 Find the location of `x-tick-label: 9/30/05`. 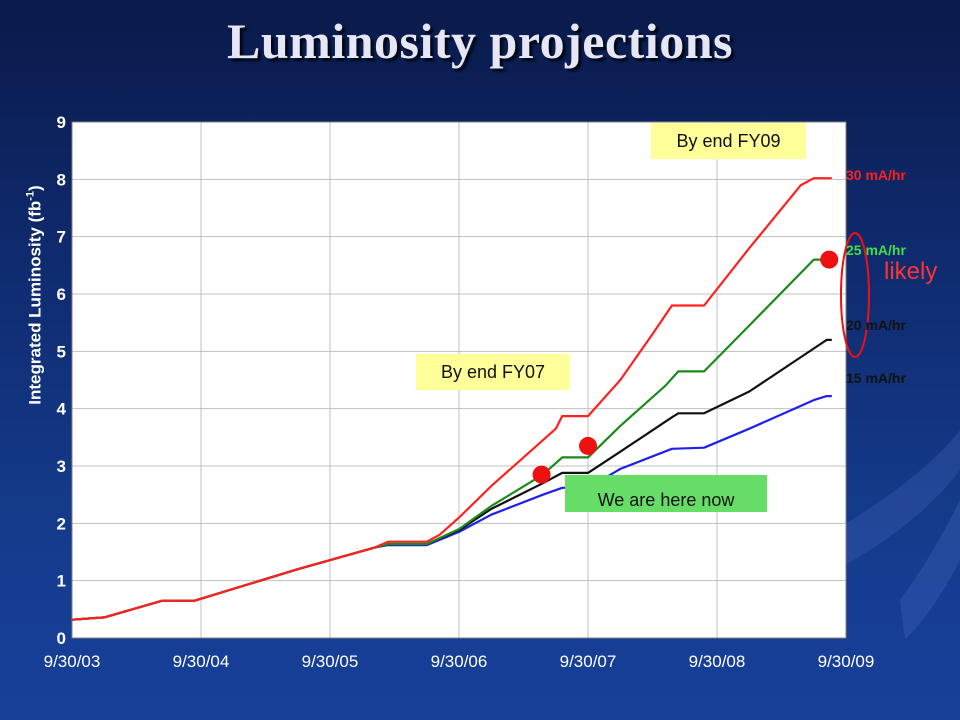

x-tick-label: 9/30/05 is located at coordinates (330, 661).